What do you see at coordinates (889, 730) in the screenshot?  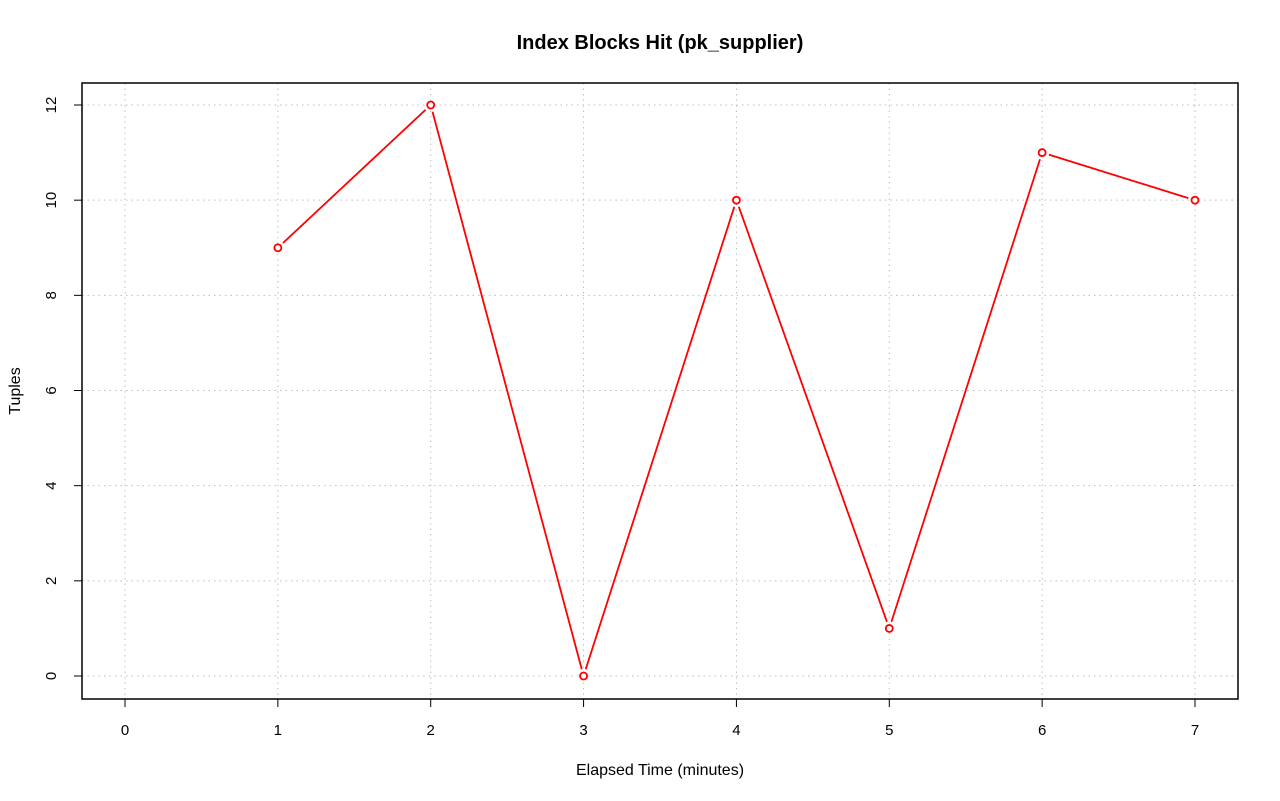 I see `x-tick-label: 5` at bounding box center [889, 730].